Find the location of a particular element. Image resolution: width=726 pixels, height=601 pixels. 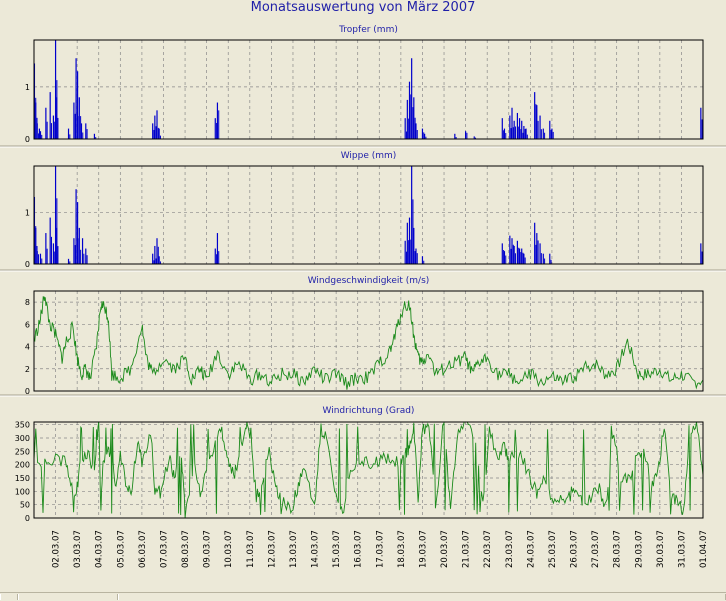

x-tick-label: 05.03.07 is located at coordinates (121, 549).